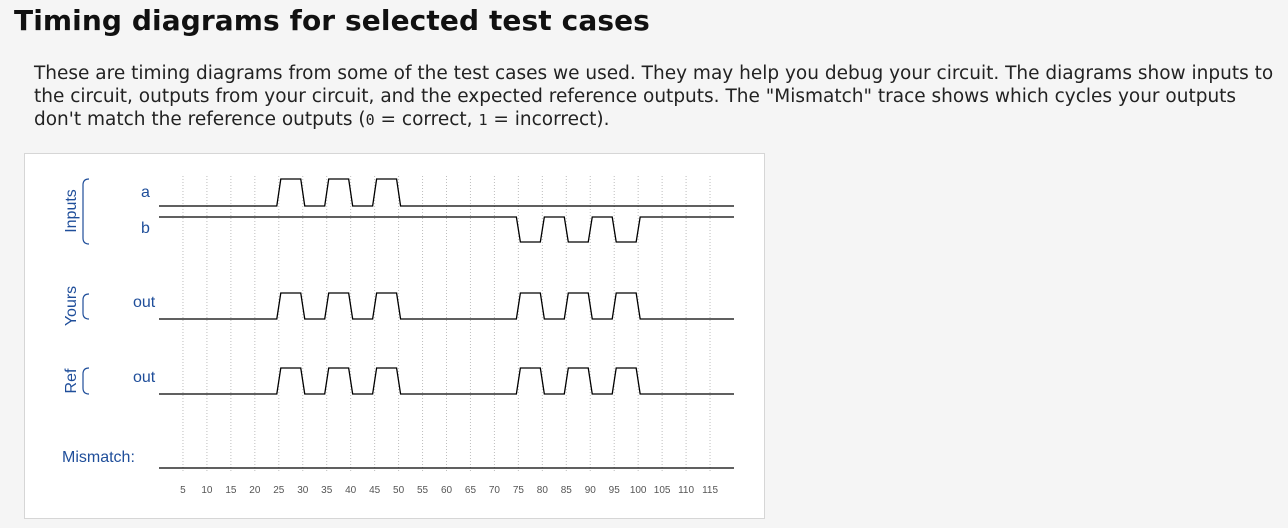 Image resolution: width=1288 pixels, height=528 pixels. Describe the element at coordinates (471, 490) in the screenshot. I see `time-tick-label: 65` at that location.